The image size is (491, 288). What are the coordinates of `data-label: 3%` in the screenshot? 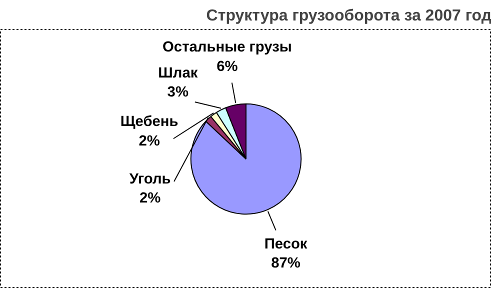 It's located at (178, 92).